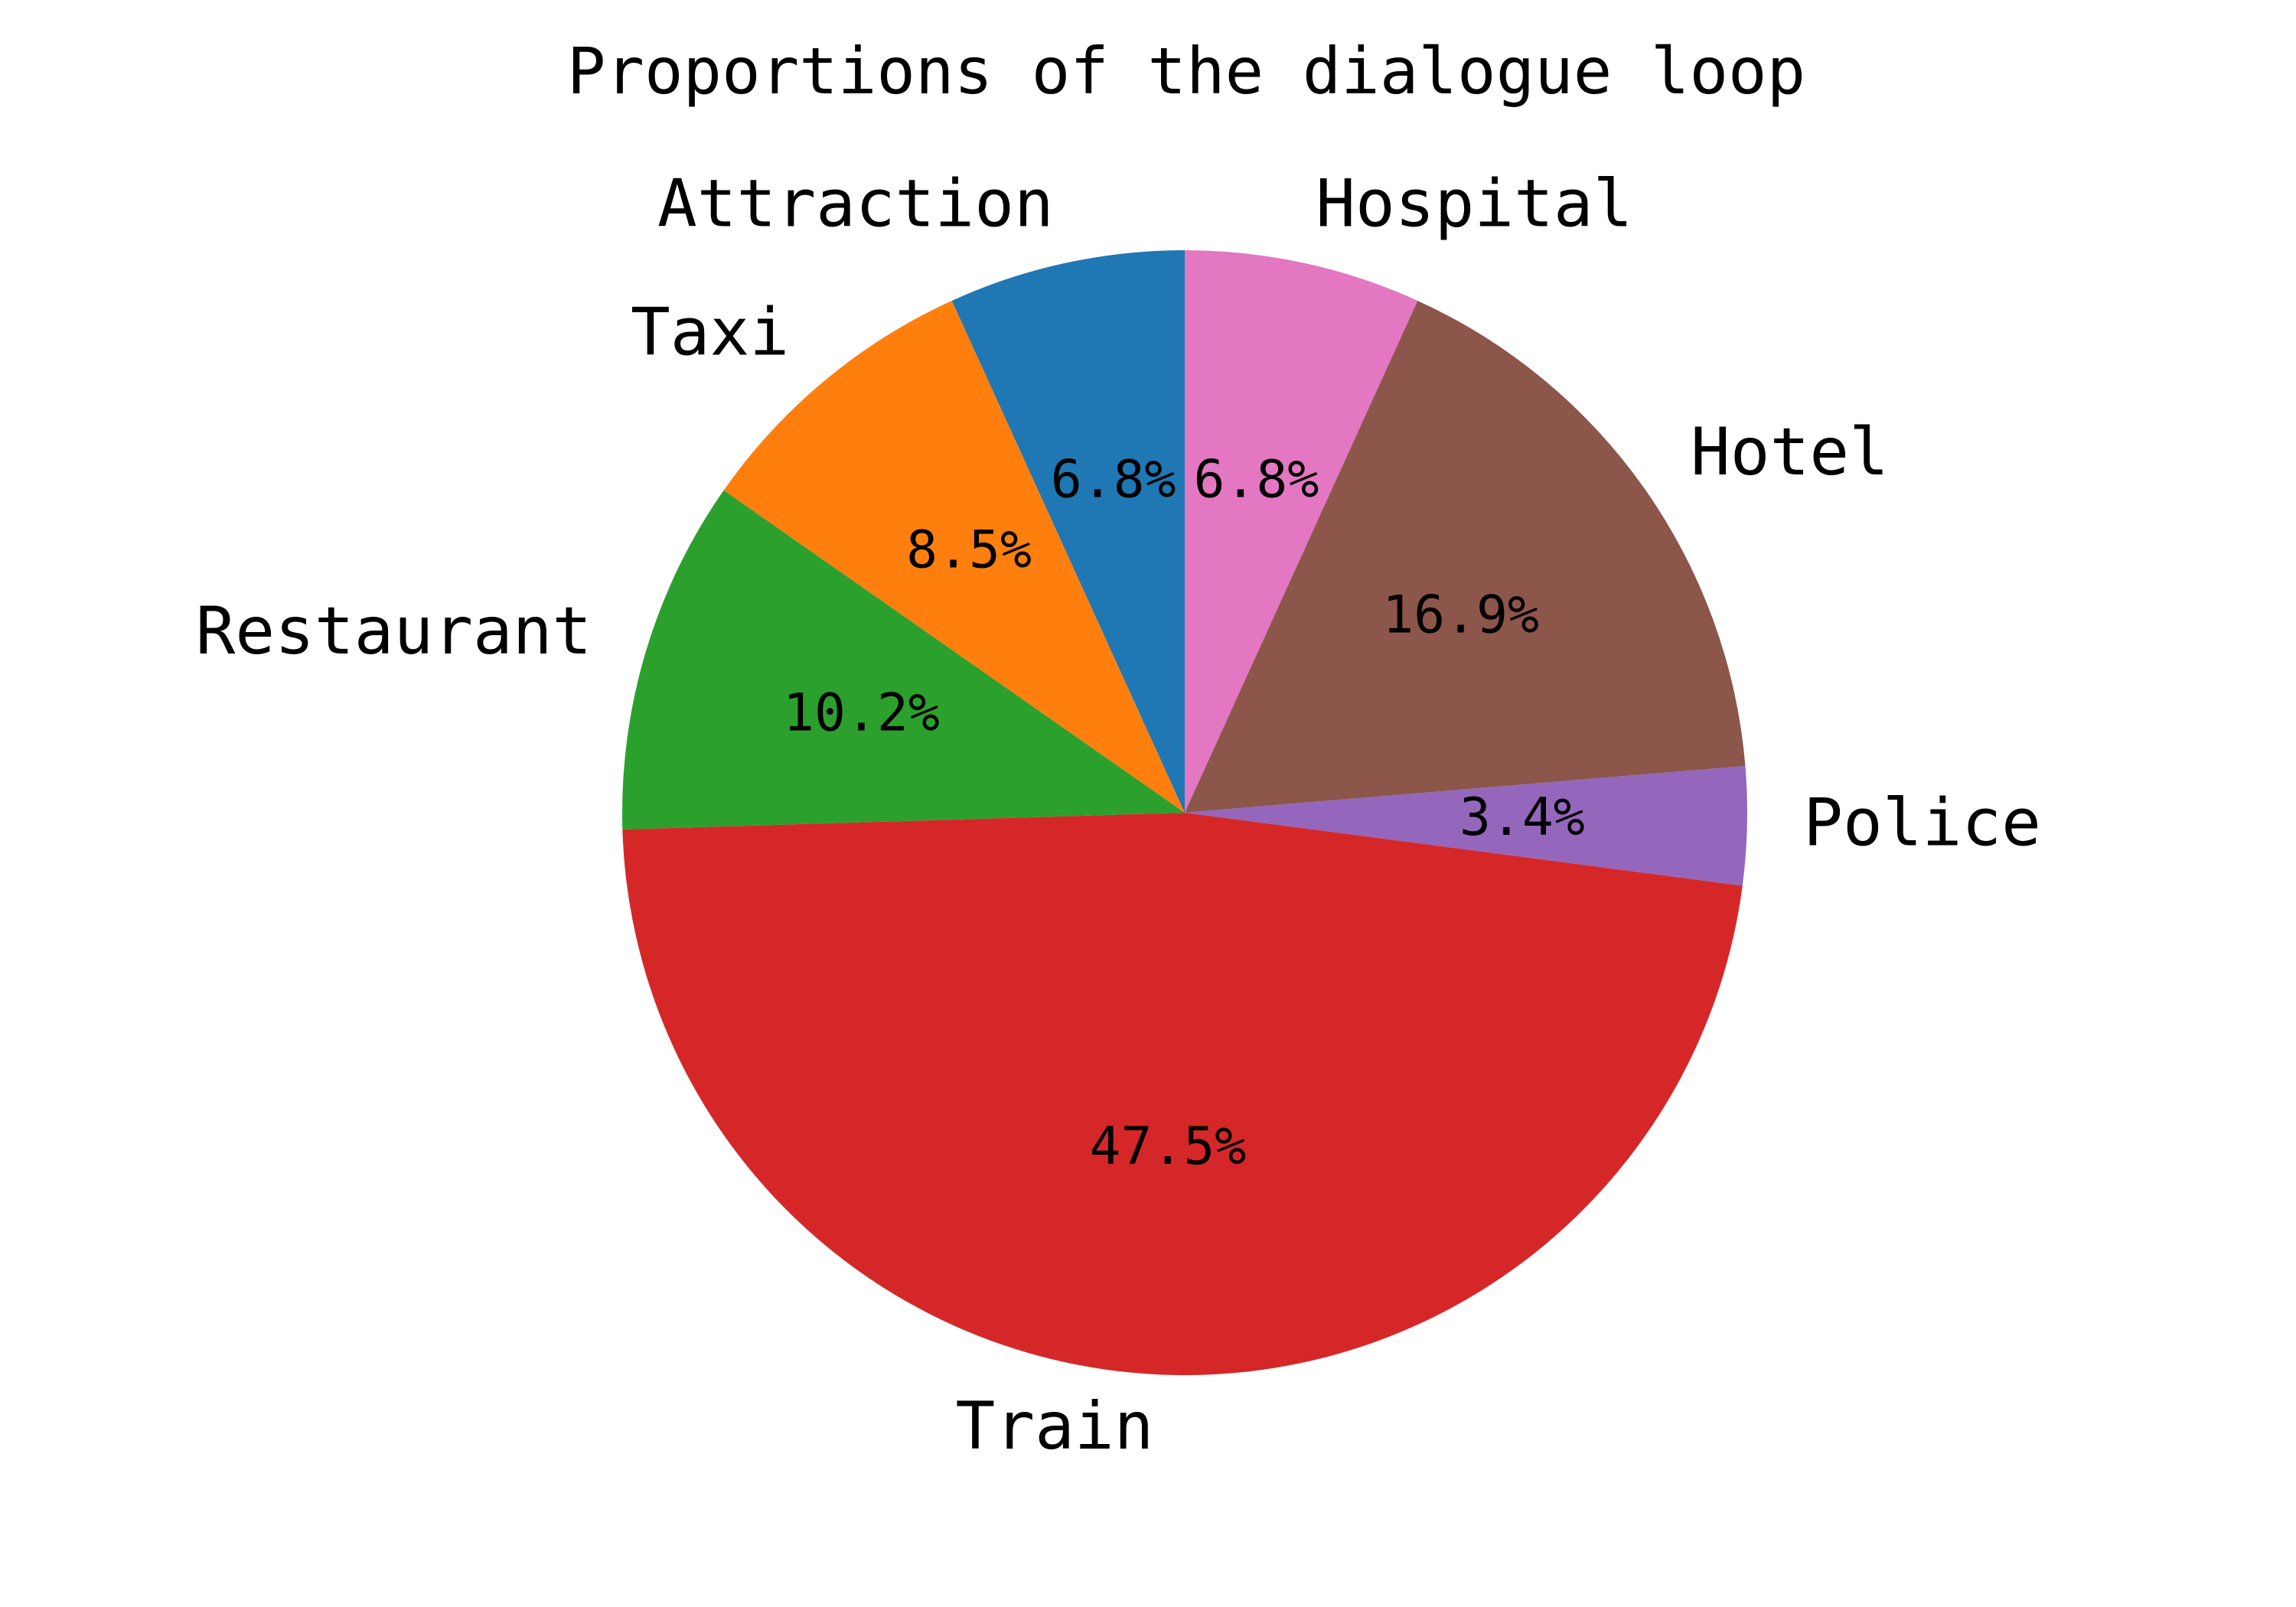 This screenshot has height=1607, width=2296. Describe the element at coordinates (1474, 203) in the screenshot. I see `slice-label-hospital: Hospital` at that location.